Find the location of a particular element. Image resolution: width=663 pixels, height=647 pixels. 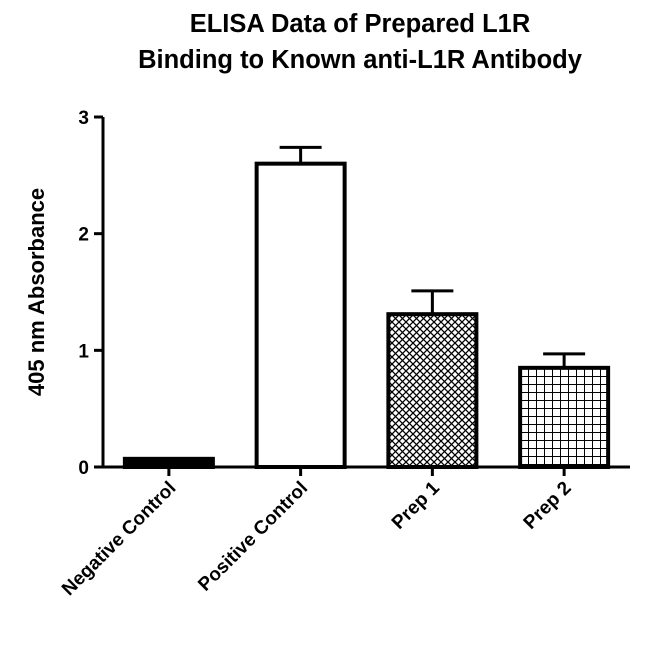

y-axis-label: 405 nm Absorbance is located at coordinates (36, 292).